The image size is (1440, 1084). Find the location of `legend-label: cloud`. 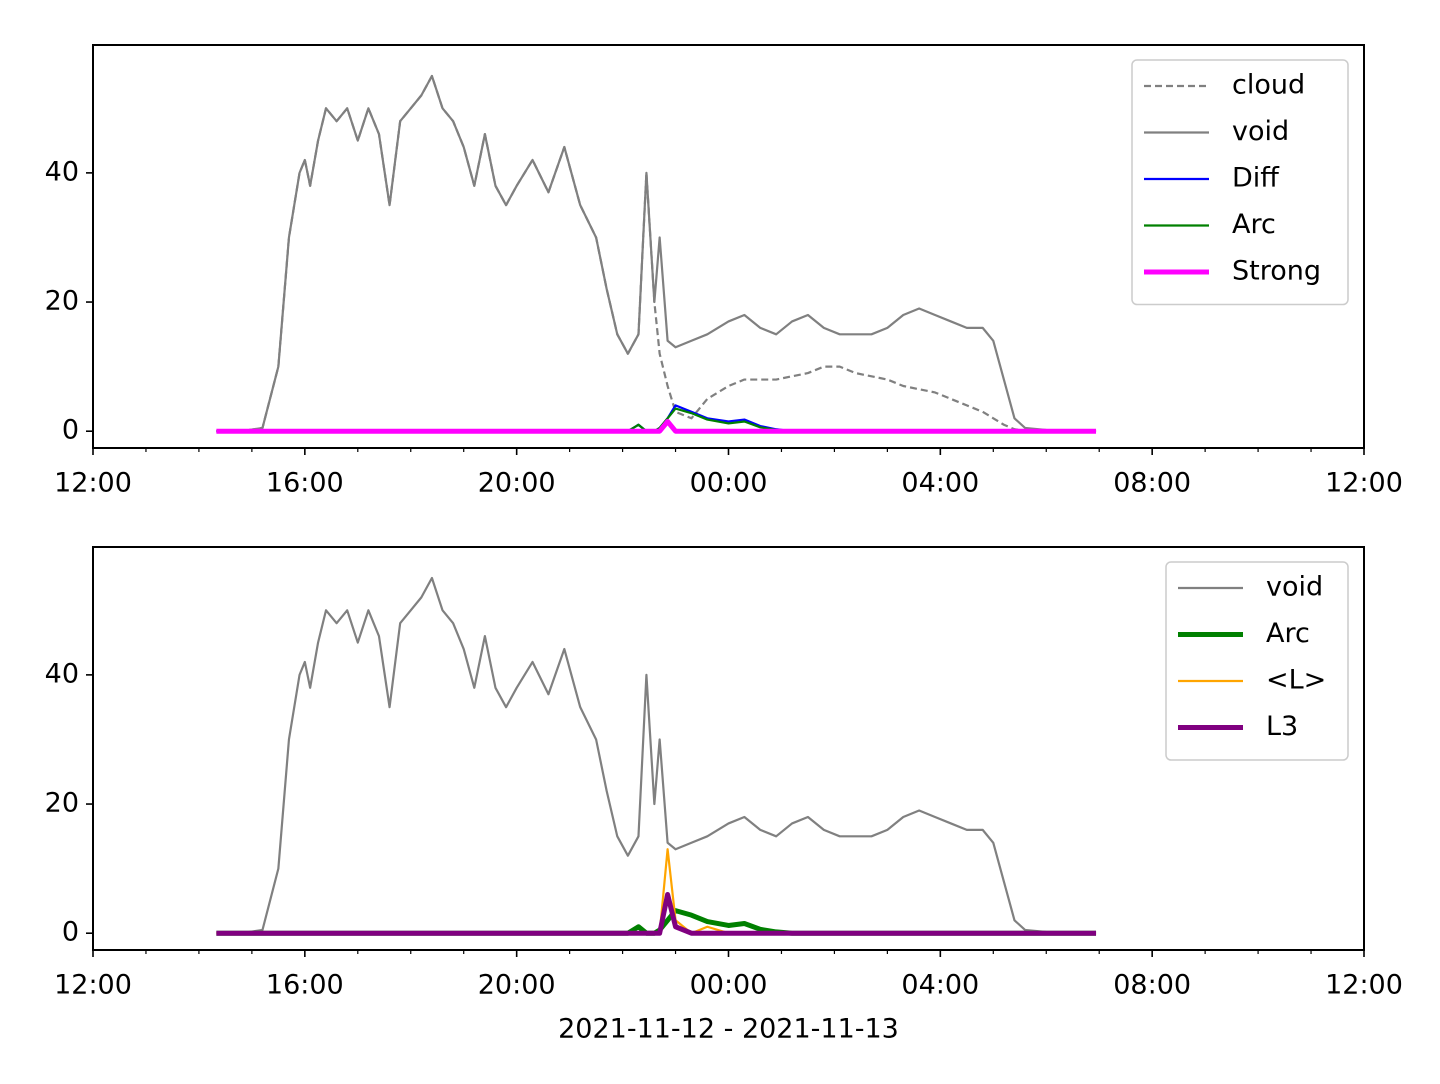

legend-label: cloud is located at coordinates (1268, 85).